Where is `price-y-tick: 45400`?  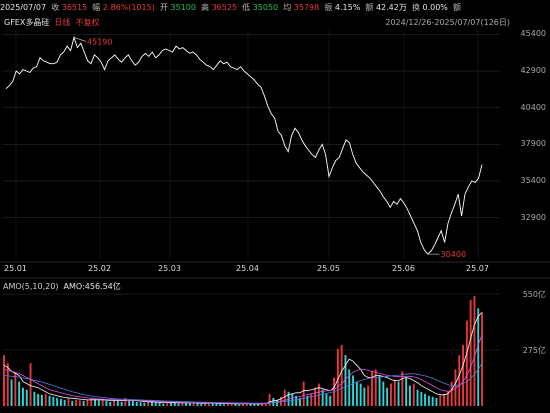
price-y-tick: 45400 is located at coordinates (533, 34).